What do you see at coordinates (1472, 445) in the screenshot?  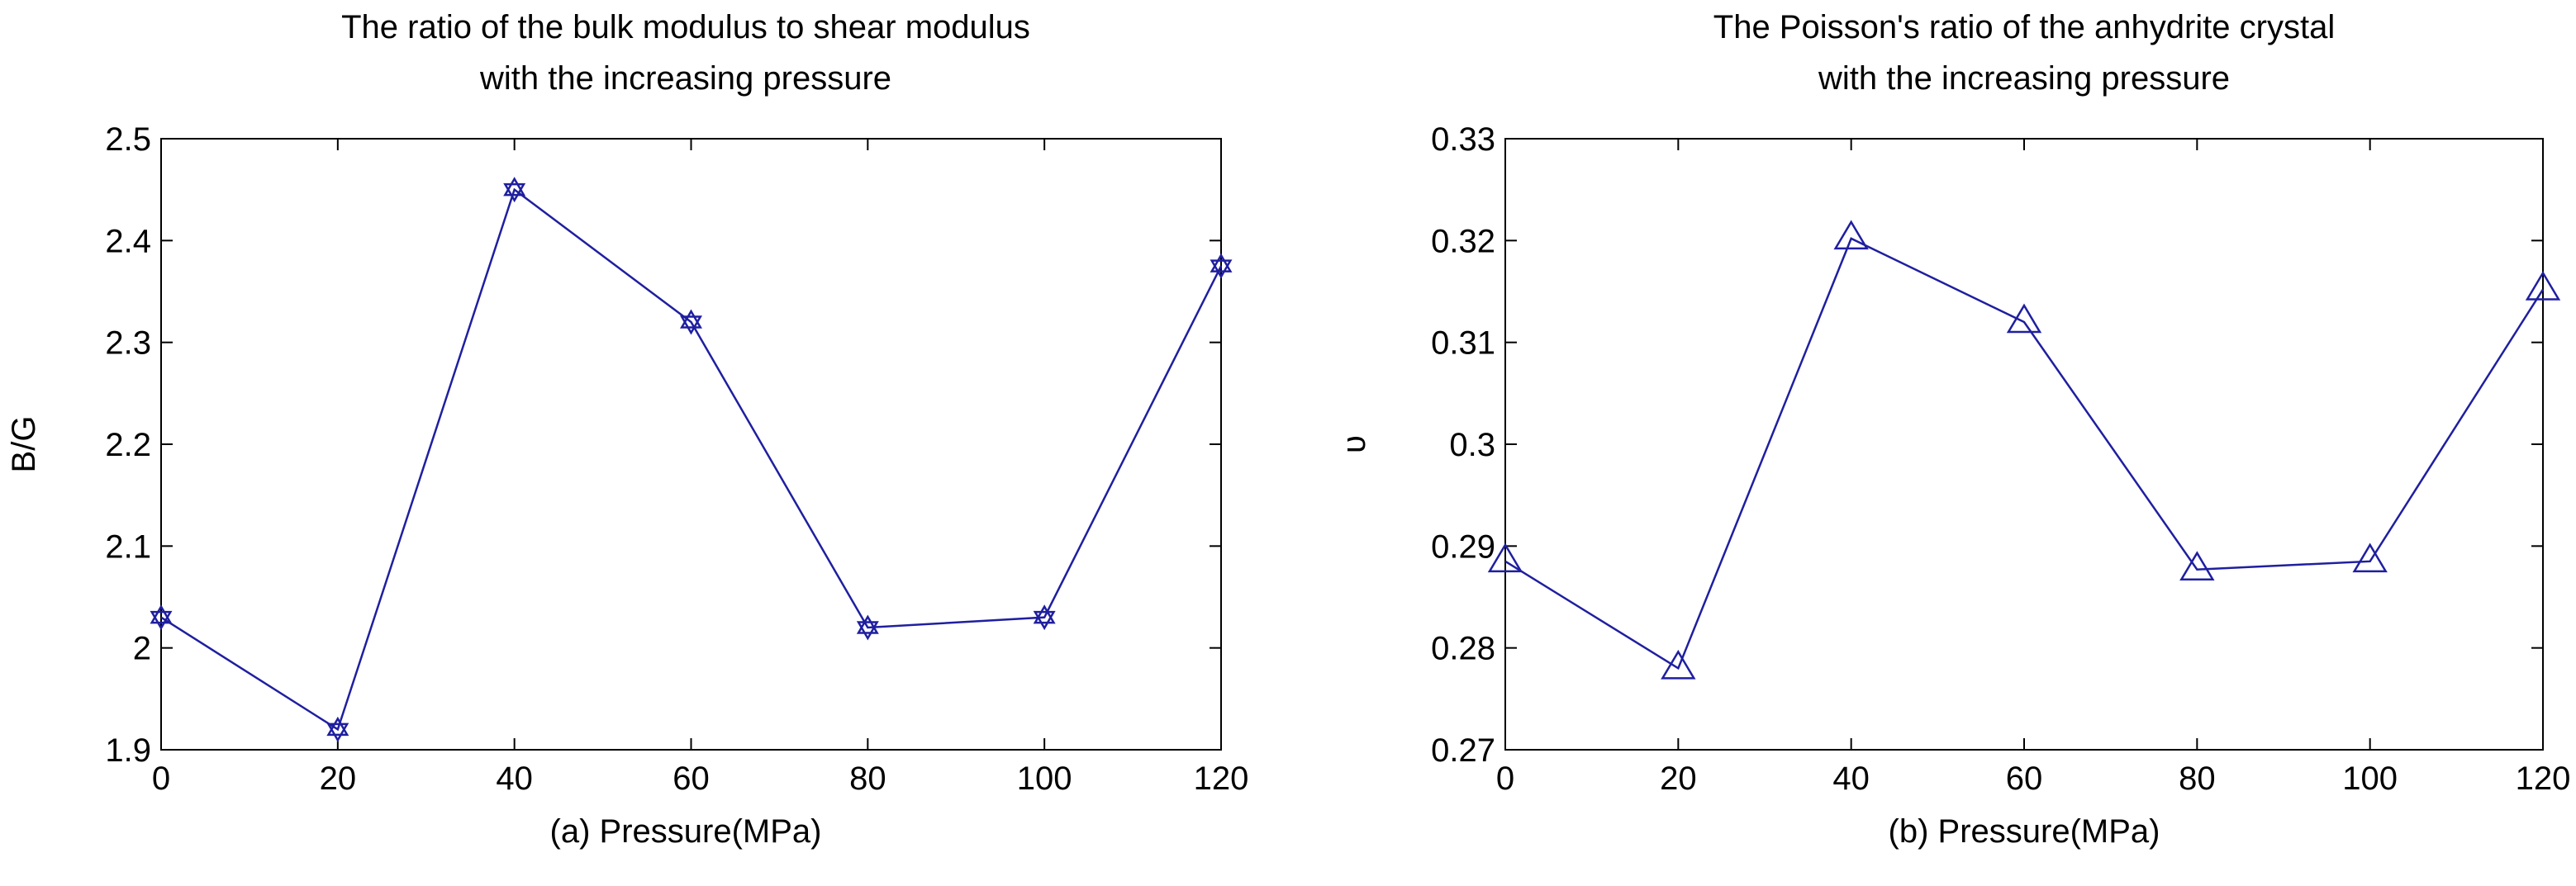 I see `y-tick-label: 0.3` at bounding box center [1472, 445].